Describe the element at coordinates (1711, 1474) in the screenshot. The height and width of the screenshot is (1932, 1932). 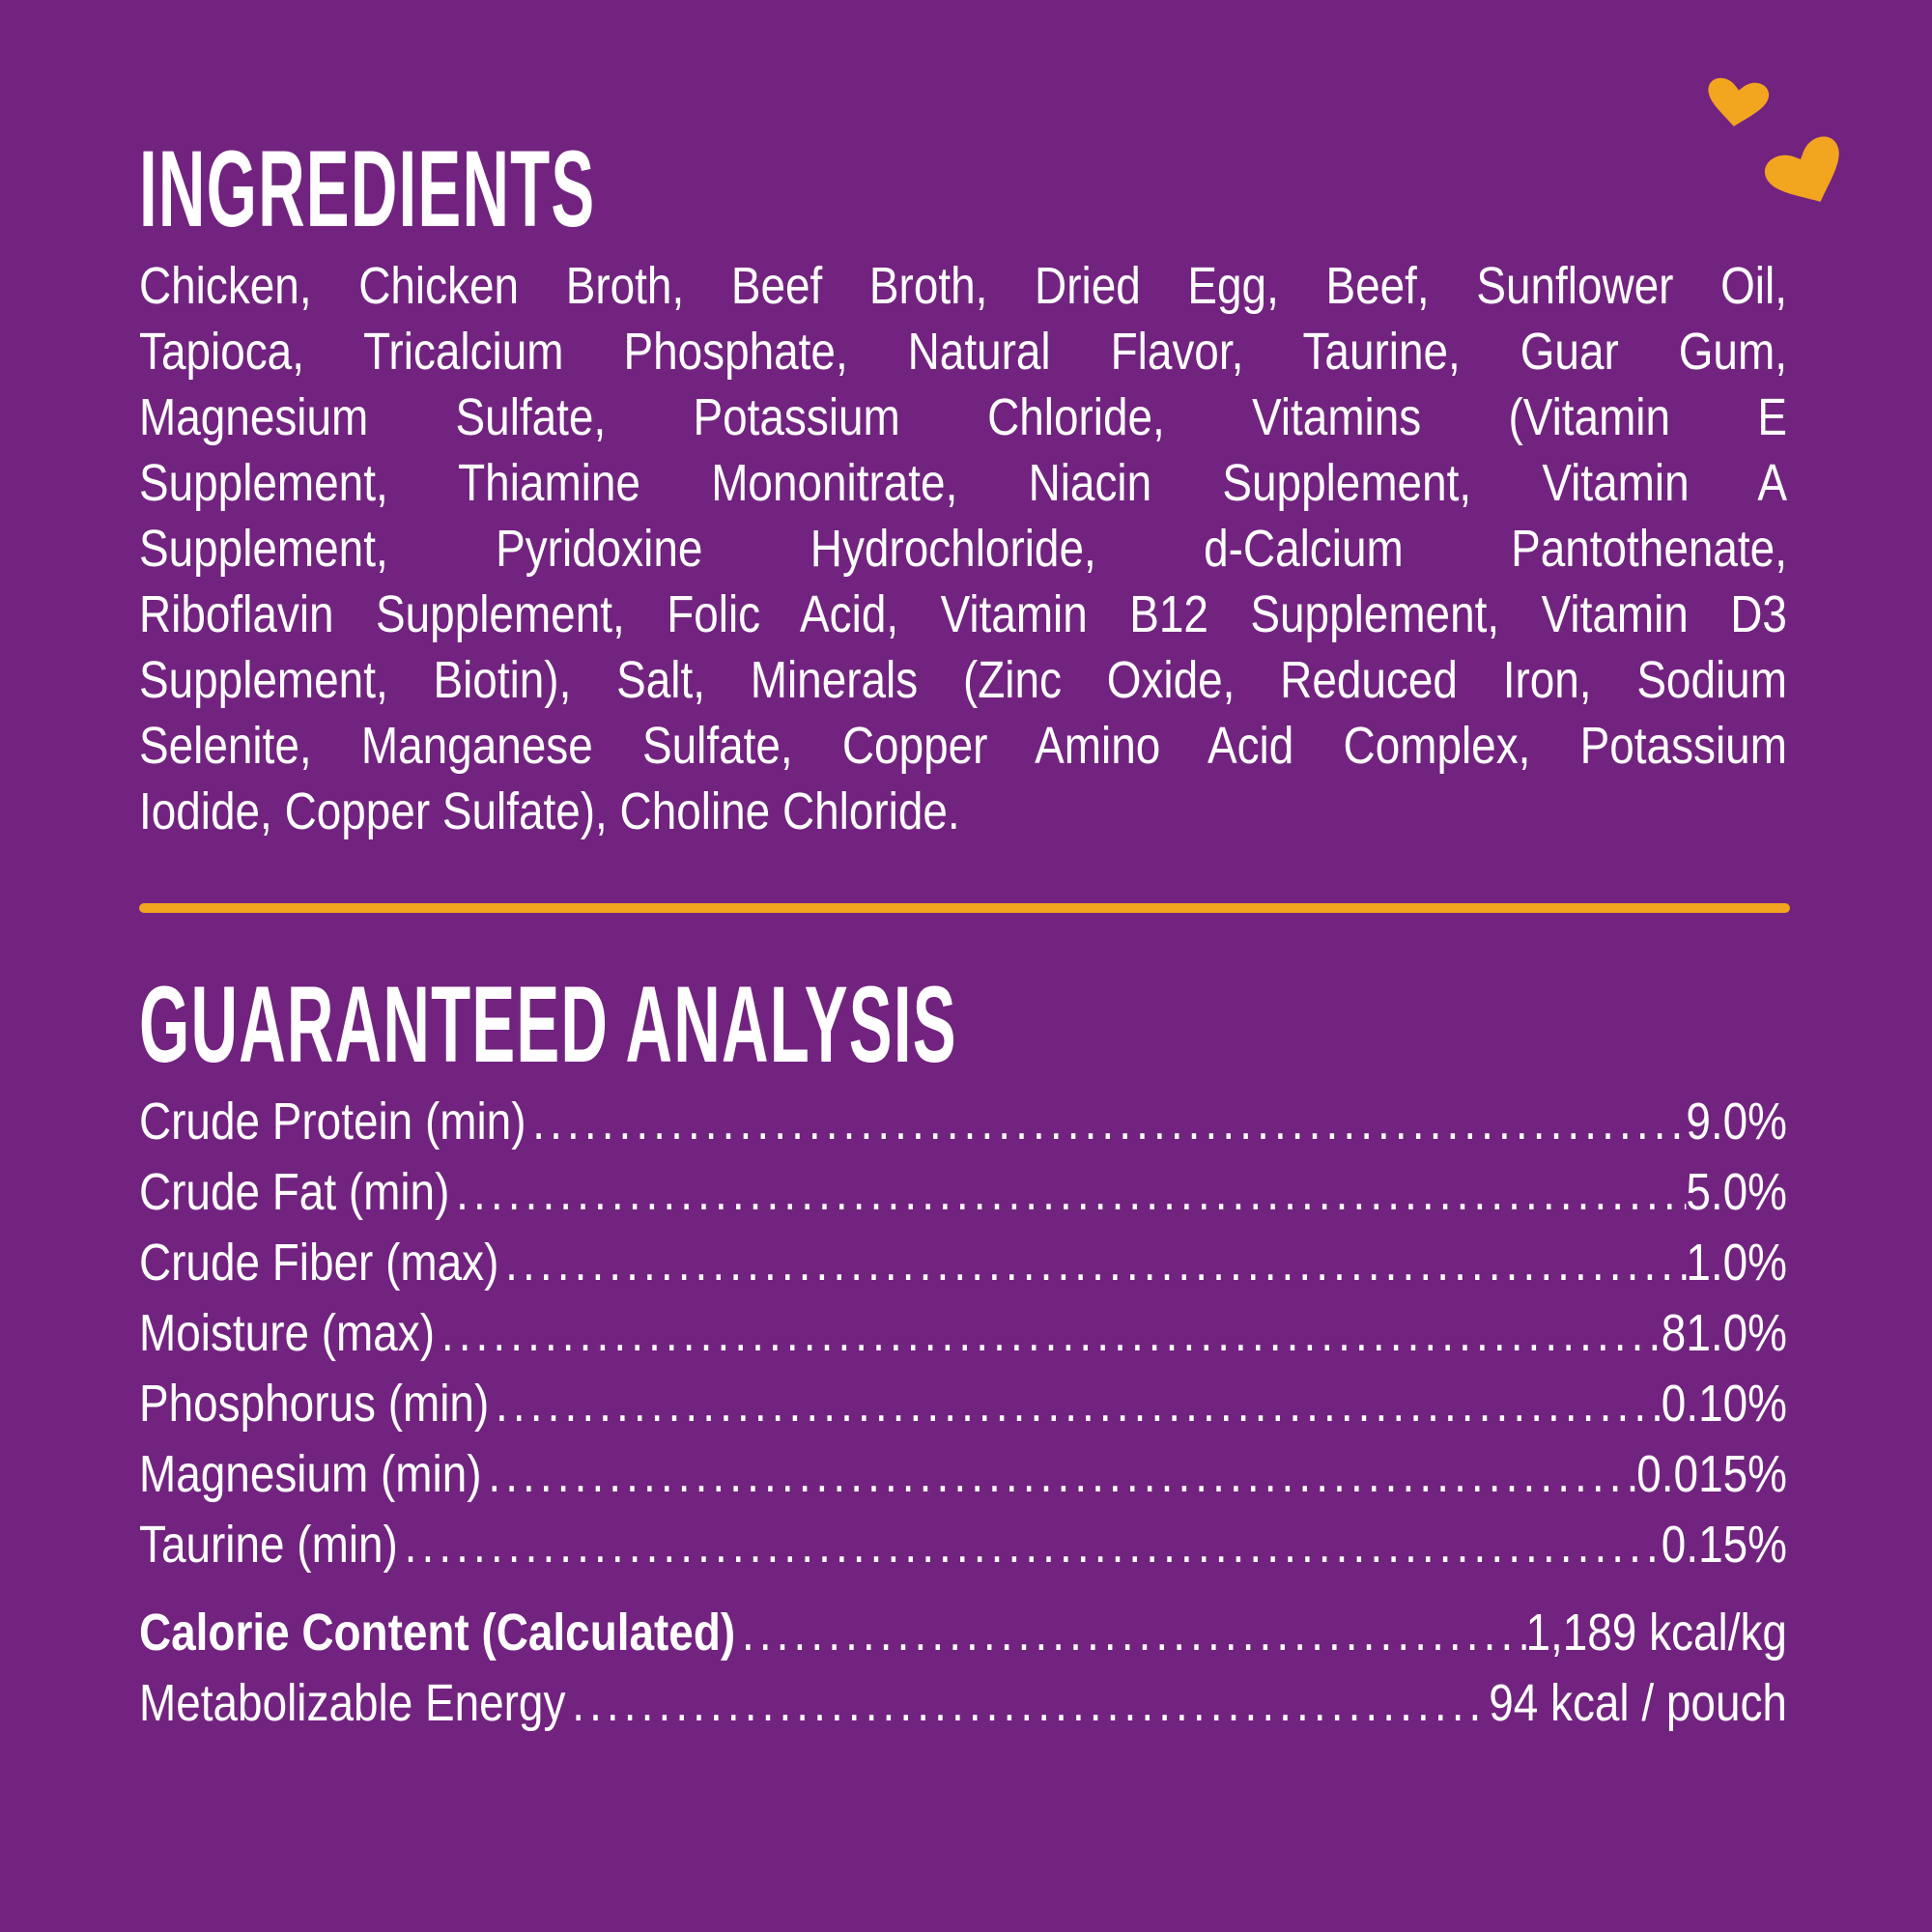
I see `row-value: 0.015%` at that location.